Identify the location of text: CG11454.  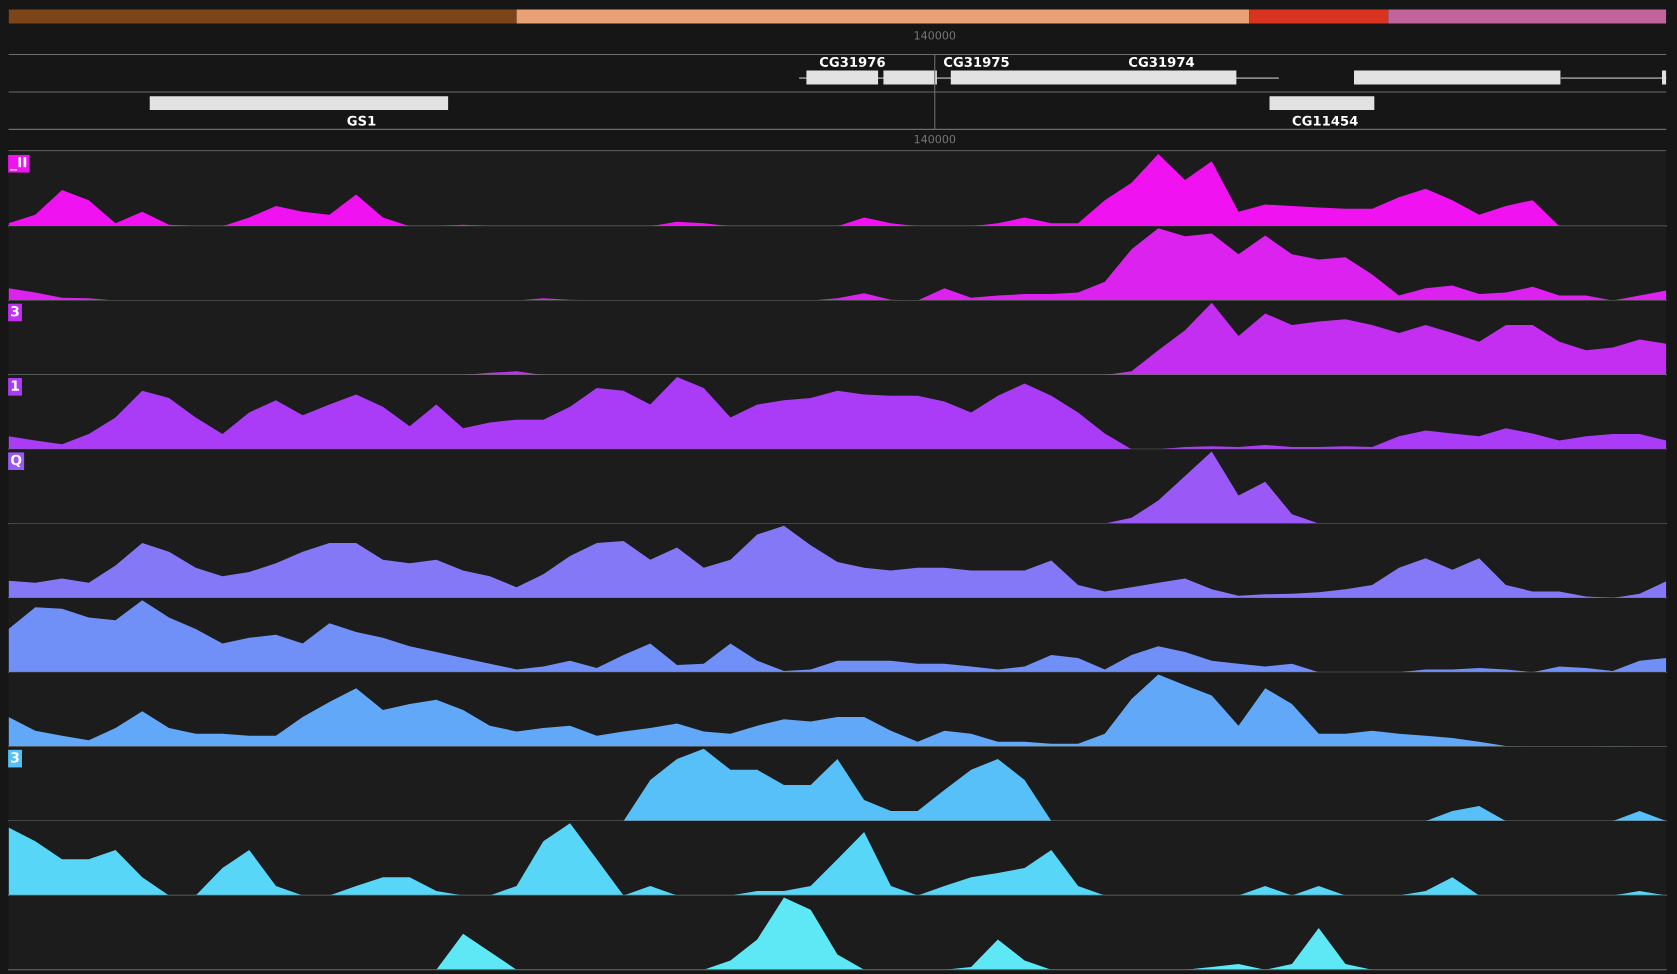
(1325, 120).